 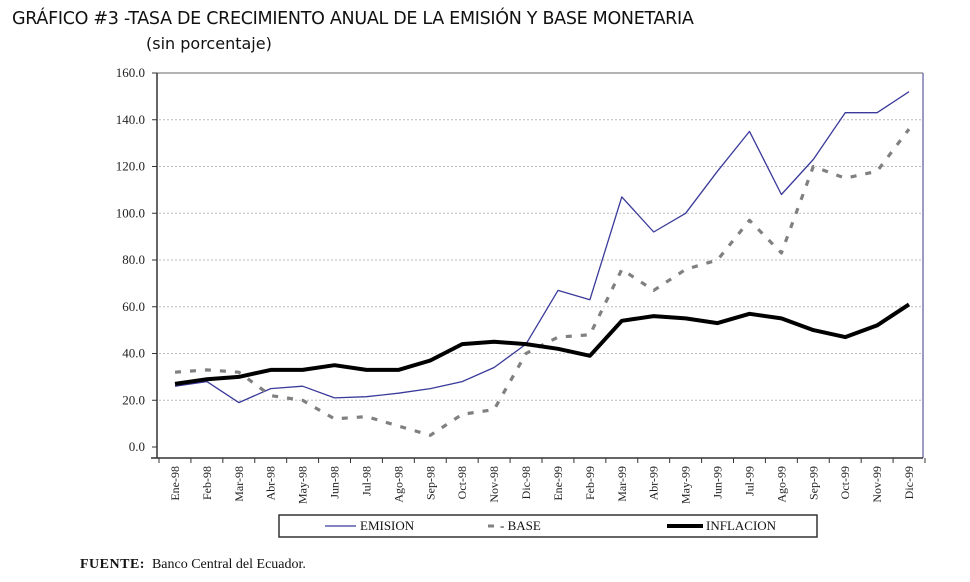 What do you see at coordinates (462, 482) in the screenshot?
I see `x-tick-label: Oct-98` at bounding box center [462, 482].